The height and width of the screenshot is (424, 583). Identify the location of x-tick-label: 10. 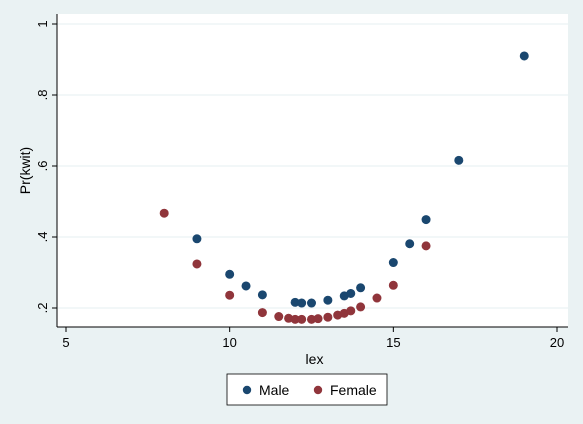
(229, 342).